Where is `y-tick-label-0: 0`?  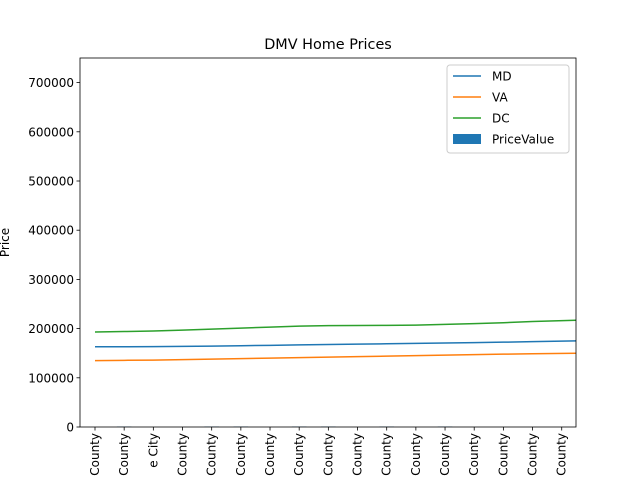 y-tick-label-0: 0 is located at coordinates (70, 428).